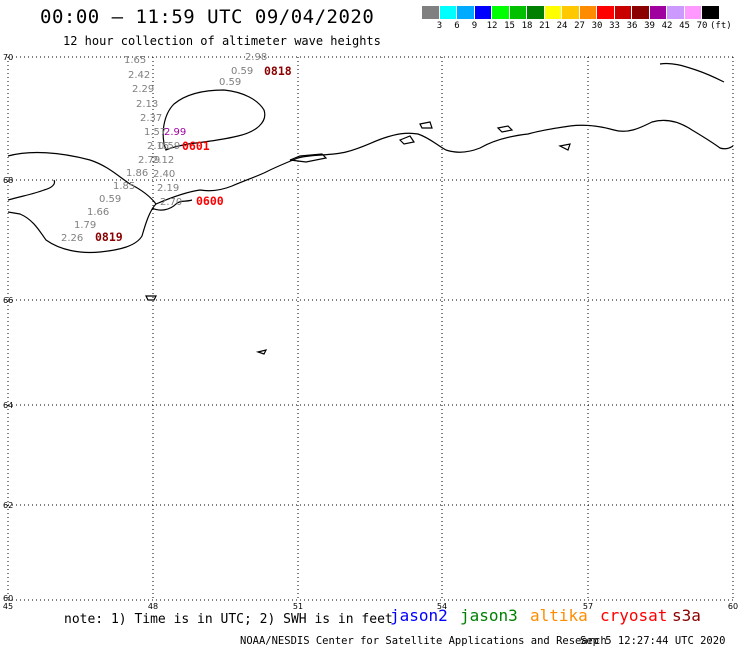 The width and height of the screenshot is (740, 650). I want to click on color-scale-tick: 45, so click(684, 26).